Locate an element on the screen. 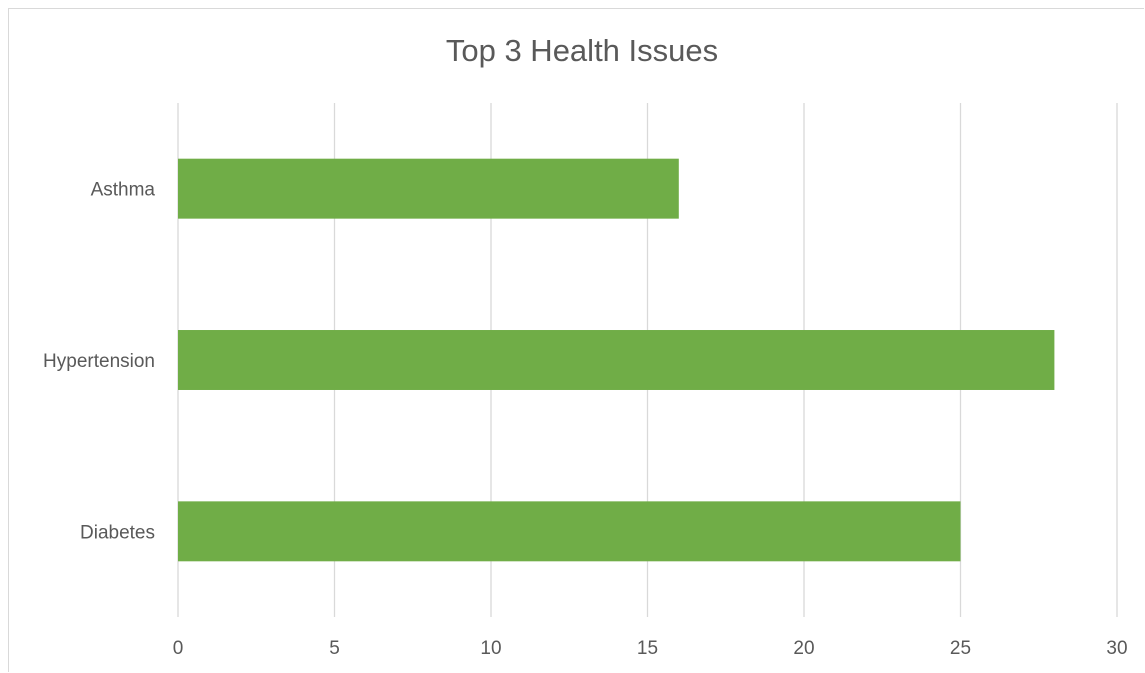 The height and width of the screenshot is (673, 1145). chart-title: Top 3 Health Issues is located at coordinates (582, 50).